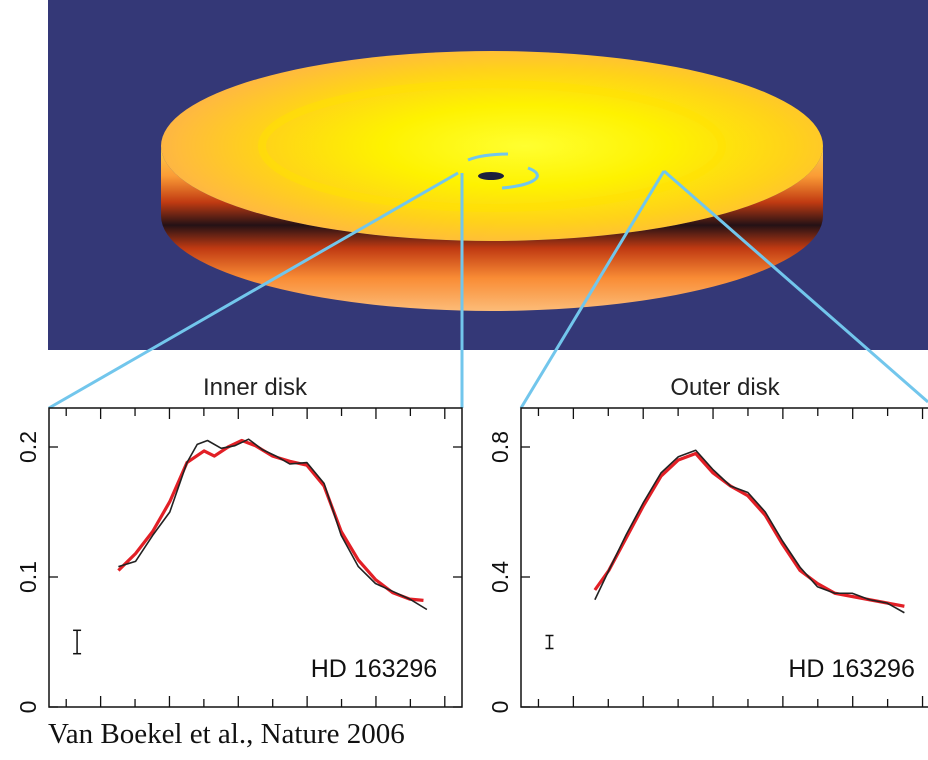 The width and height of the screenshot is (928, 760). What do you see at coordinates (491, 176) in the screenshot?
I see `central-star-cavity` at bounding box center [491, 176].